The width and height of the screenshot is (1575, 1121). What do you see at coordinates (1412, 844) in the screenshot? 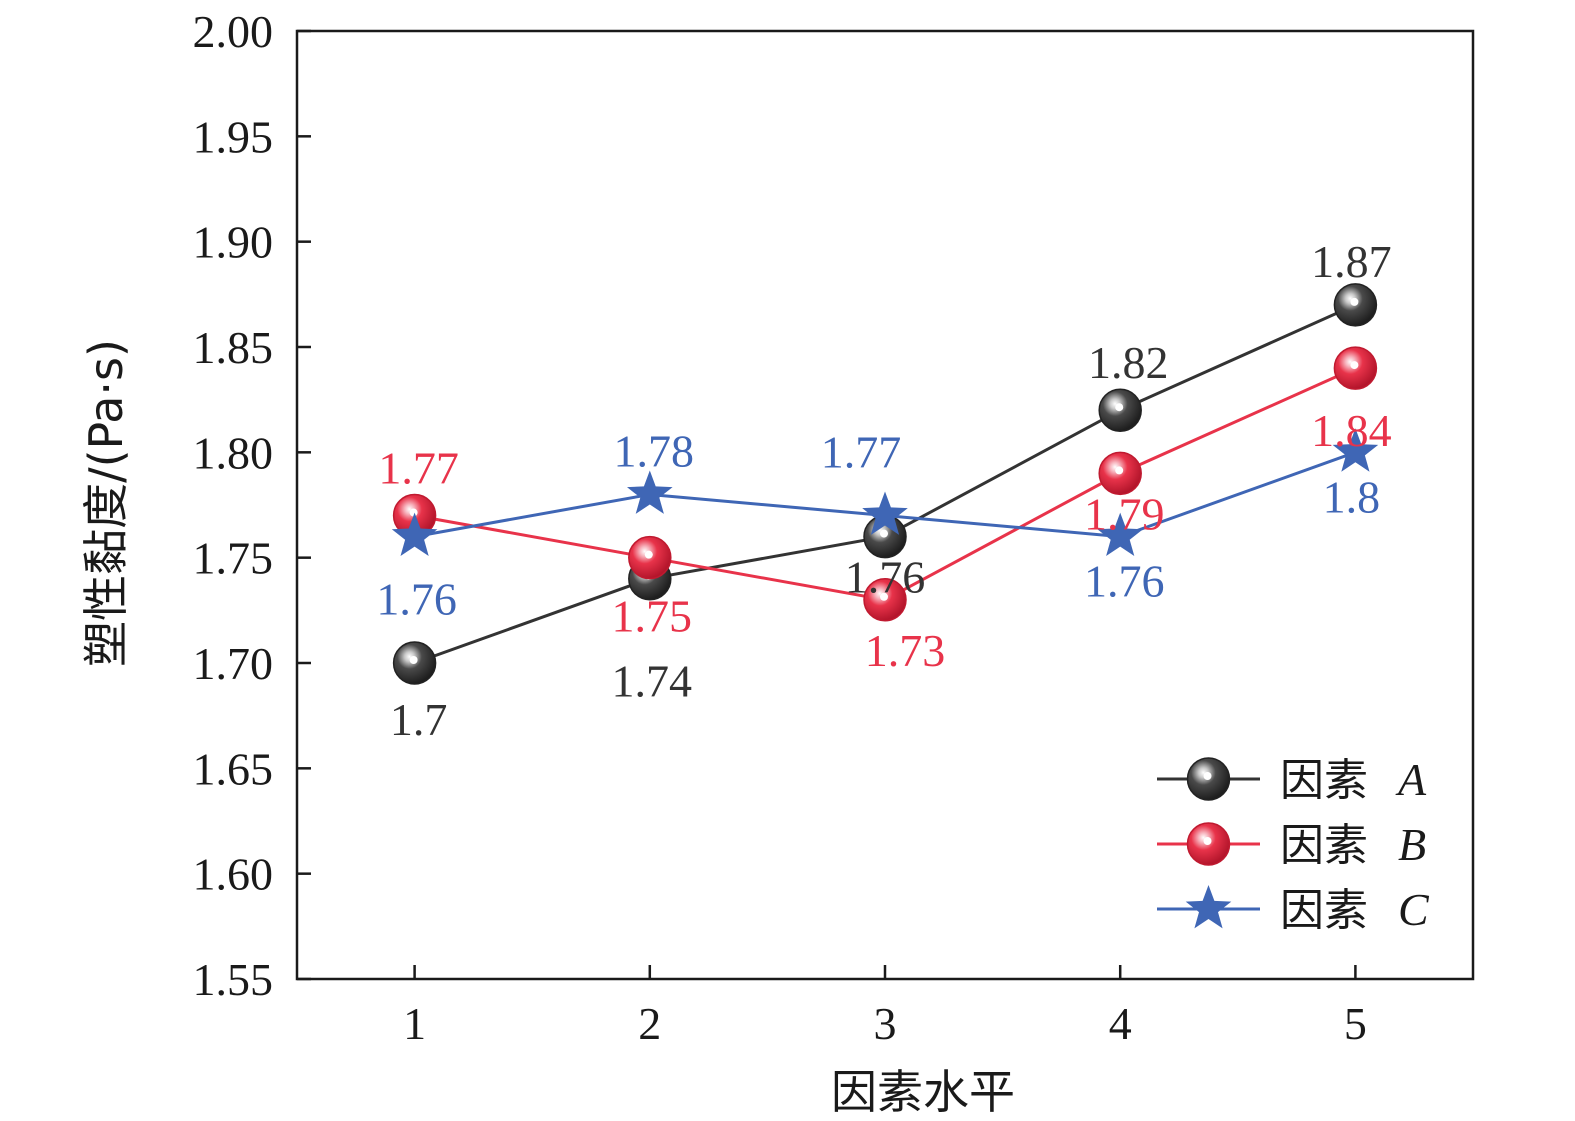
I see `legend-letter: B` at bounding box center [1412, 844].